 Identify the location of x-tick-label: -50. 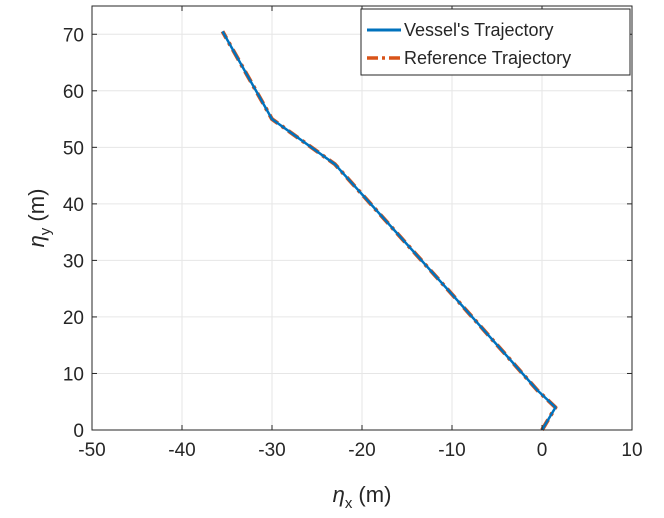
(91, 450).